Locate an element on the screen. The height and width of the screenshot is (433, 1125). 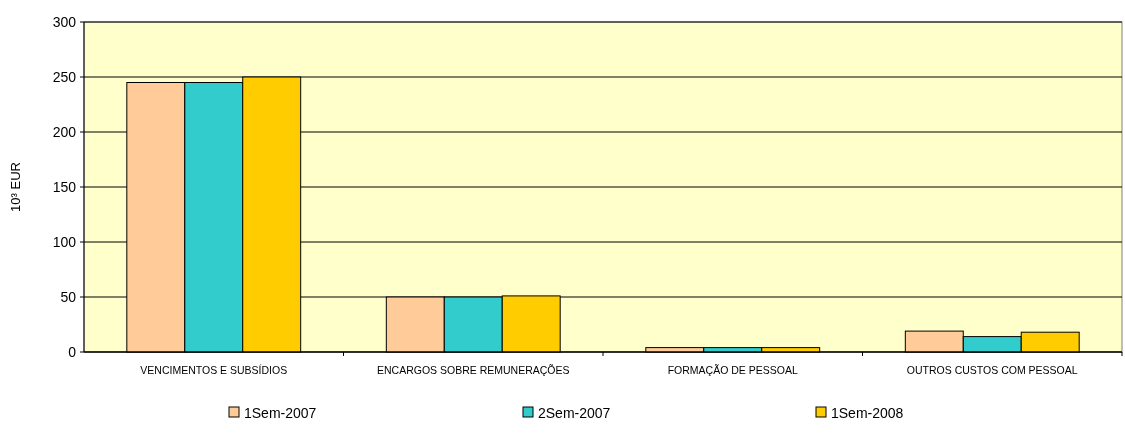
y-axis-title: 10³ EUR is located at coordinates (15, 187).